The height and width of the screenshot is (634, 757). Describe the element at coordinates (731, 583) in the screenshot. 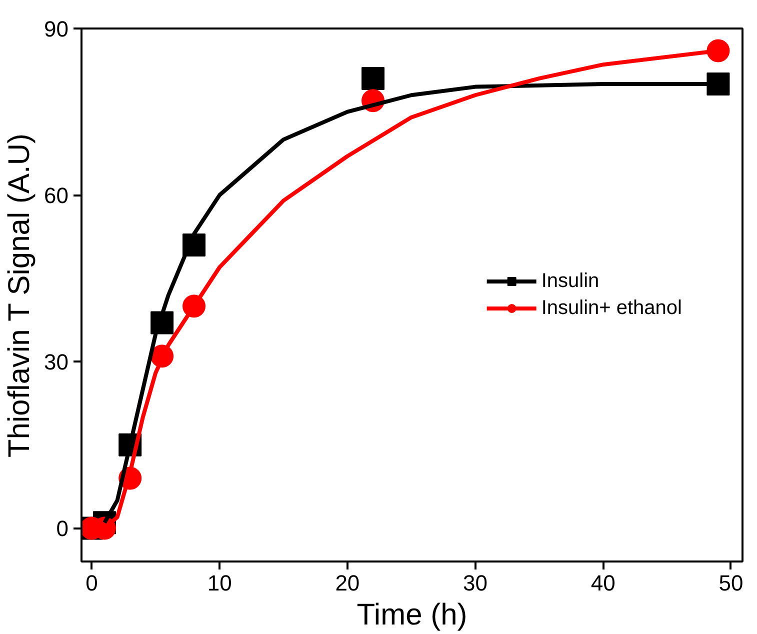

I see `x-tick-label: 50` at that location.